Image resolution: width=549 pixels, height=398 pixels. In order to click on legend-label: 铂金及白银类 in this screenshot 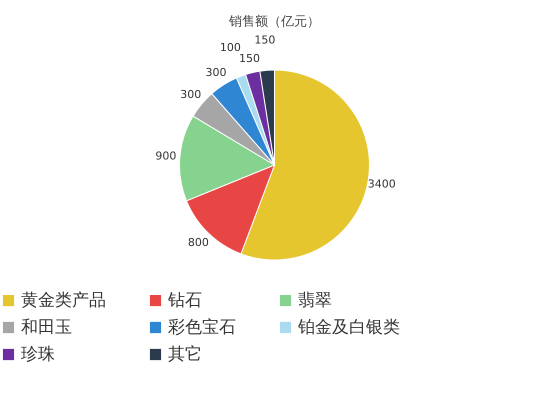, I will do `click(348, 328)`.